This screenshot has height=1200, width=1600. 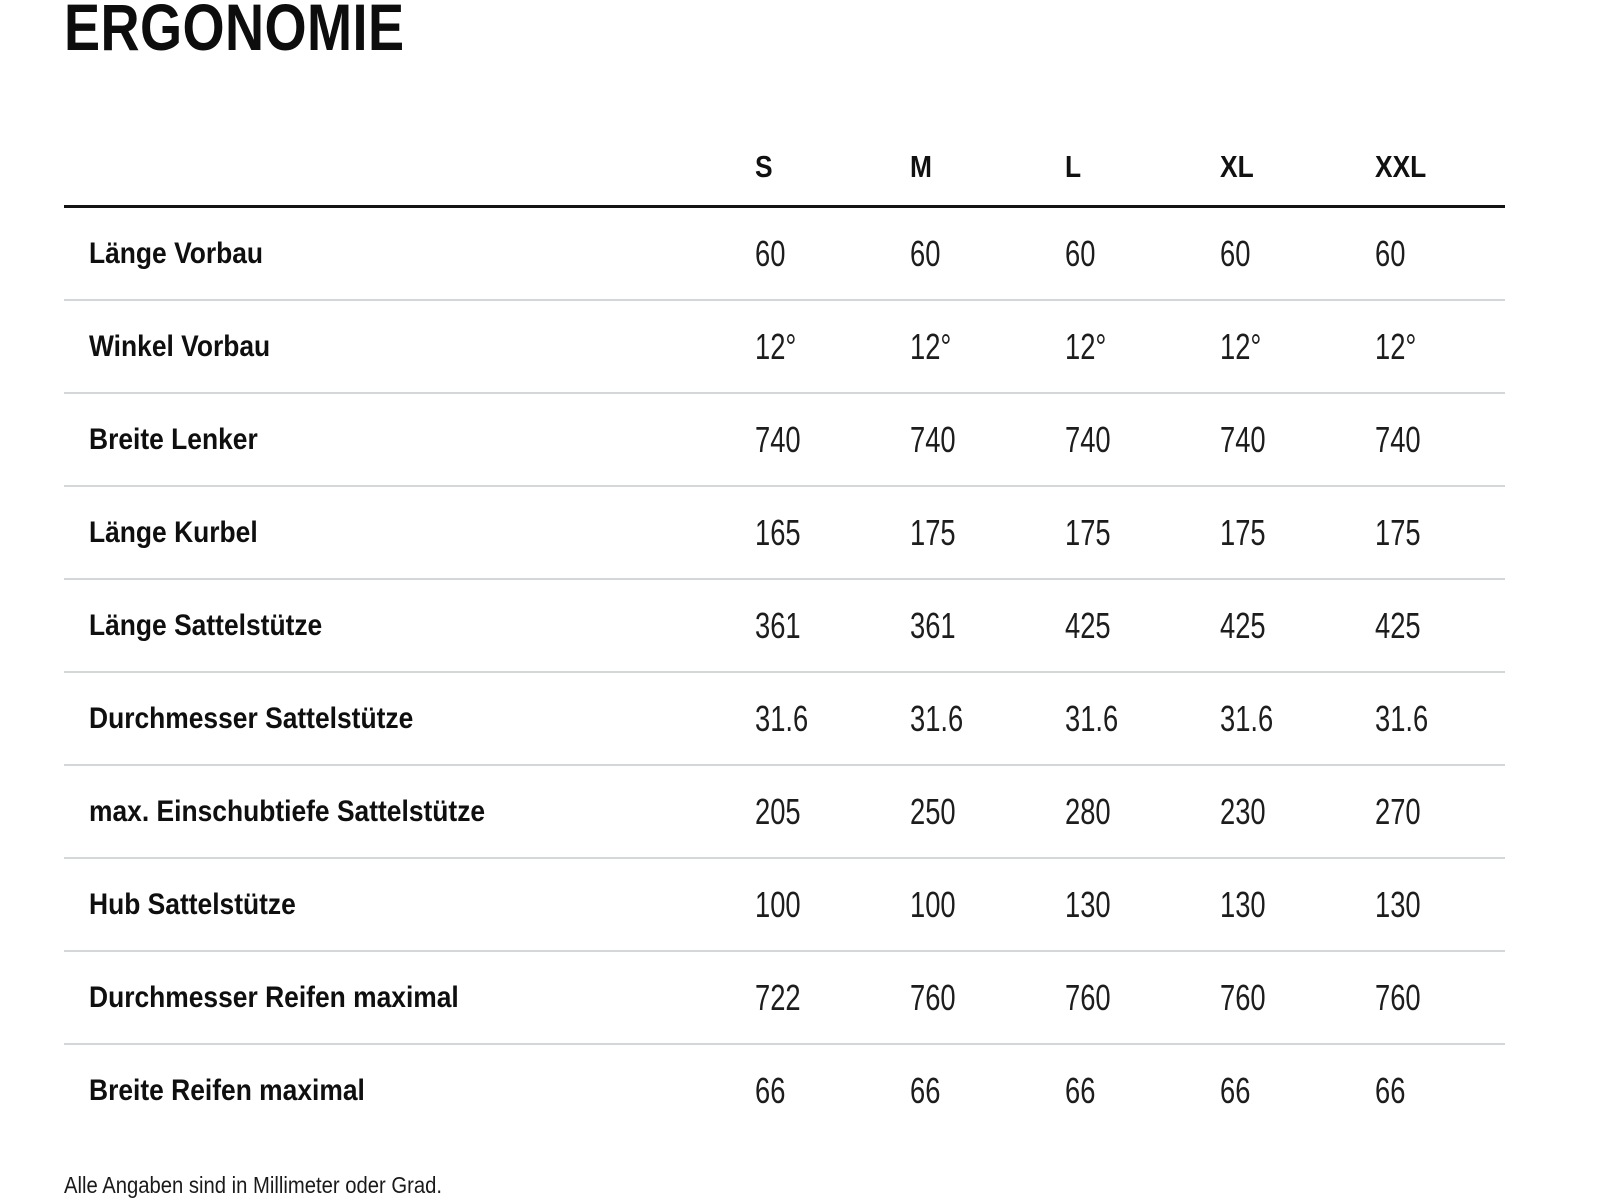 What do you see at coordinates (180, 346) in the screenshot?
I see `row-label-text: Winkel Vorbau` at bounding box center [180, 346].